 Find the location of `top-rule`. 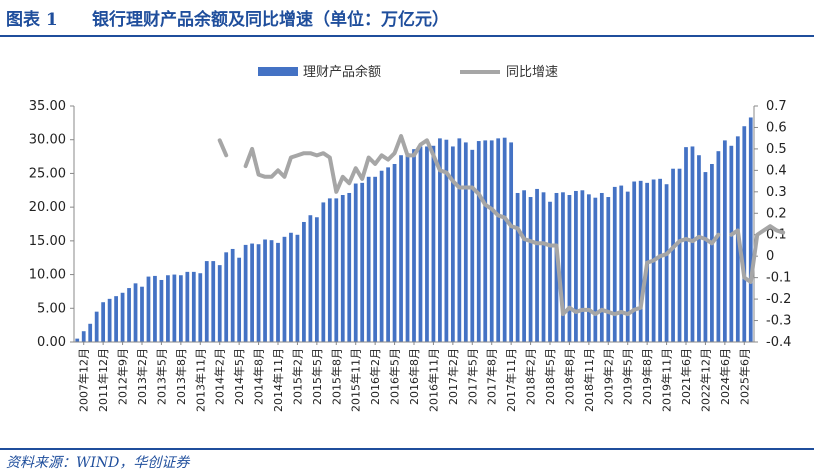

top-rule is located at coordinates (407, 36).